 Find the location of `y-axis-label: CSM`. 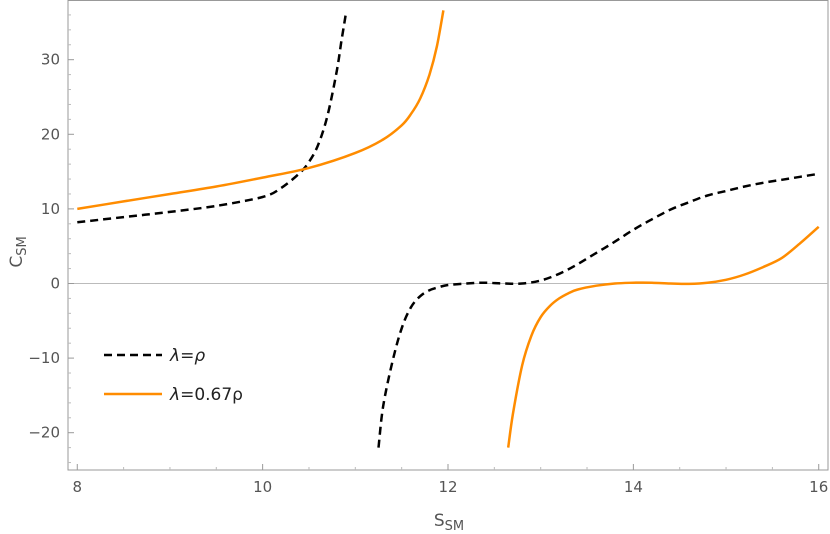

y-axis-label: CSM is located at coordinates (18, 251).